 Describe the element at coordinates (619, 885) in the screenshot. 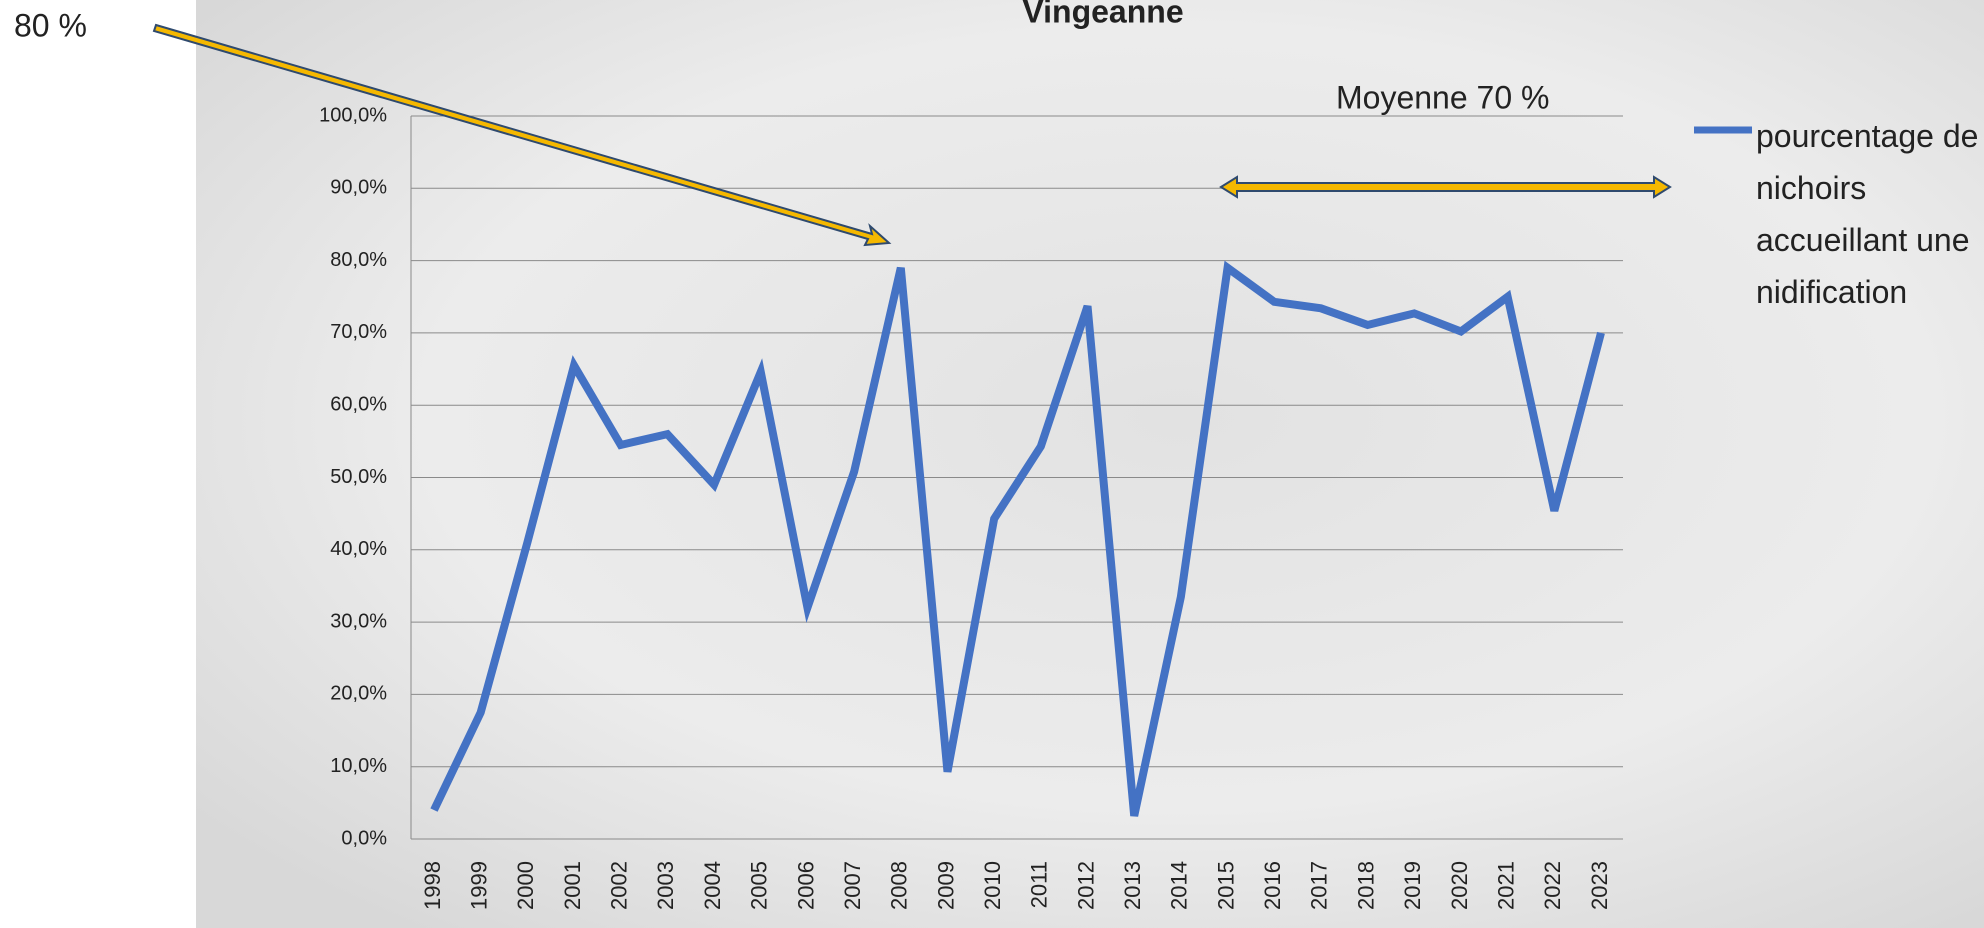

I see `x-tick-label: 2002` at that location.